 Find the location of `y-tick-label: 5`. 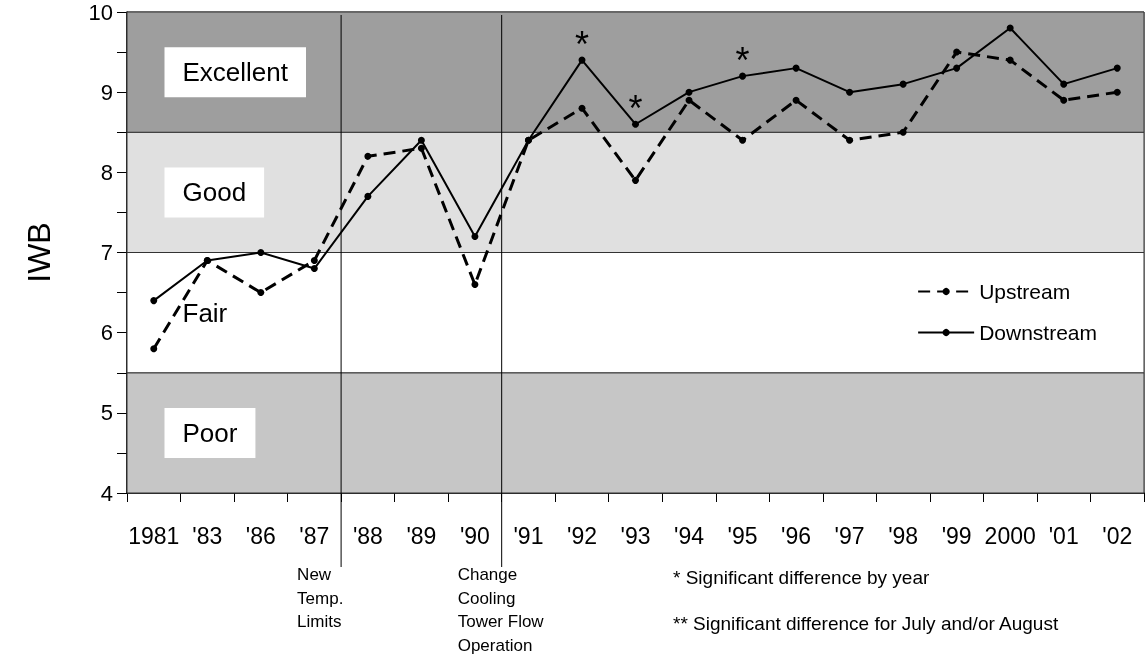

y-tick-label: 5 is located at coordinates (106, 413).